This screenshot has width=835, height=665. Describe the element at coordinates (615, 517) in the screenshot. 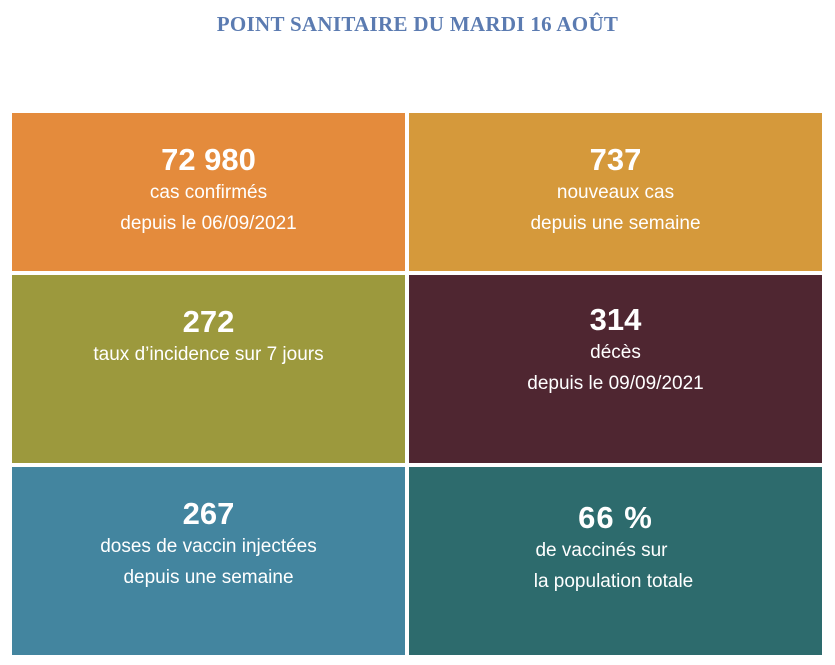

I see `tile-value: 66 %` at that location.